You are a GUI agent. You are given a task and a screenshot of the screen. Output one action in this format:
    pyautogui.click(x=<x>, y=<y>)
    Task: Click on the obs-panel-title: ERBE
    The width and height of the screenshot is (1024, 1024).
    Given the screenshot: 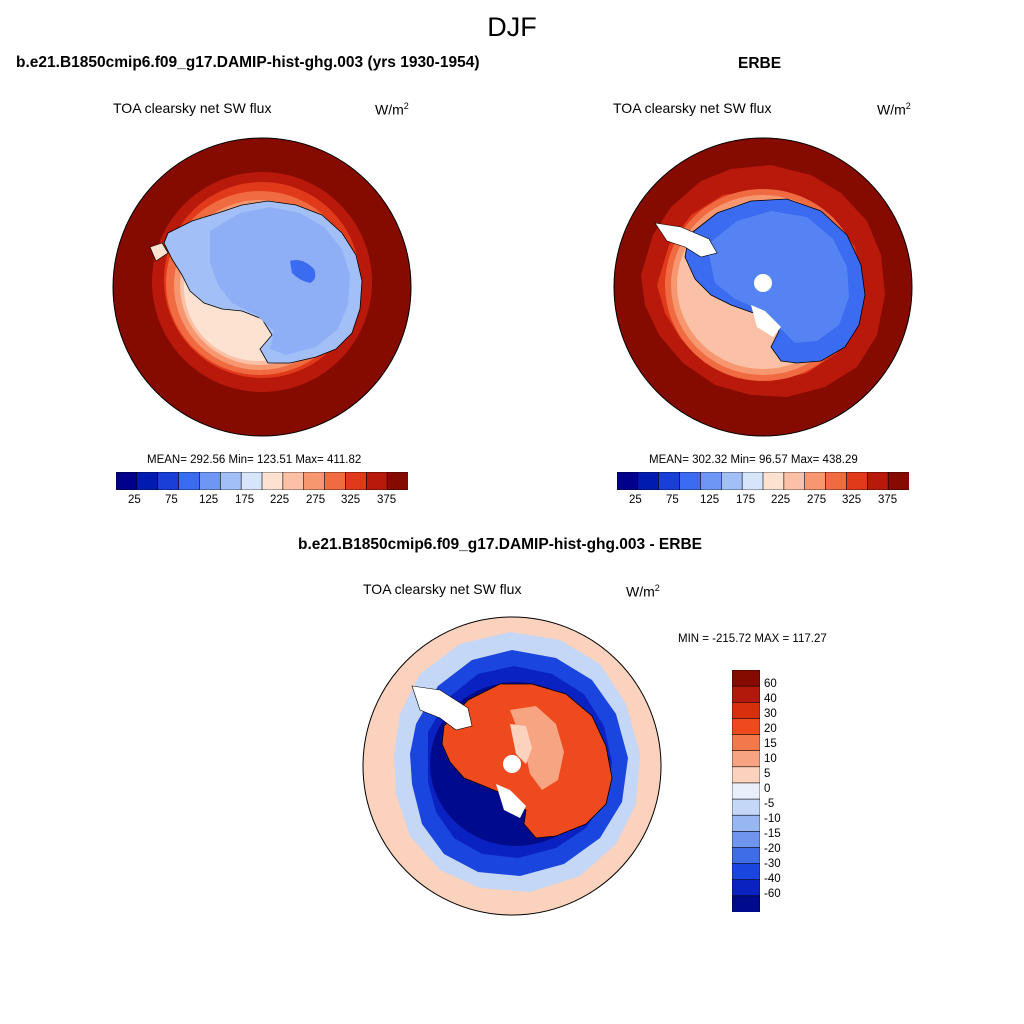 What is the action you would take?
    pyautogui.click(x=760, y=63)
    